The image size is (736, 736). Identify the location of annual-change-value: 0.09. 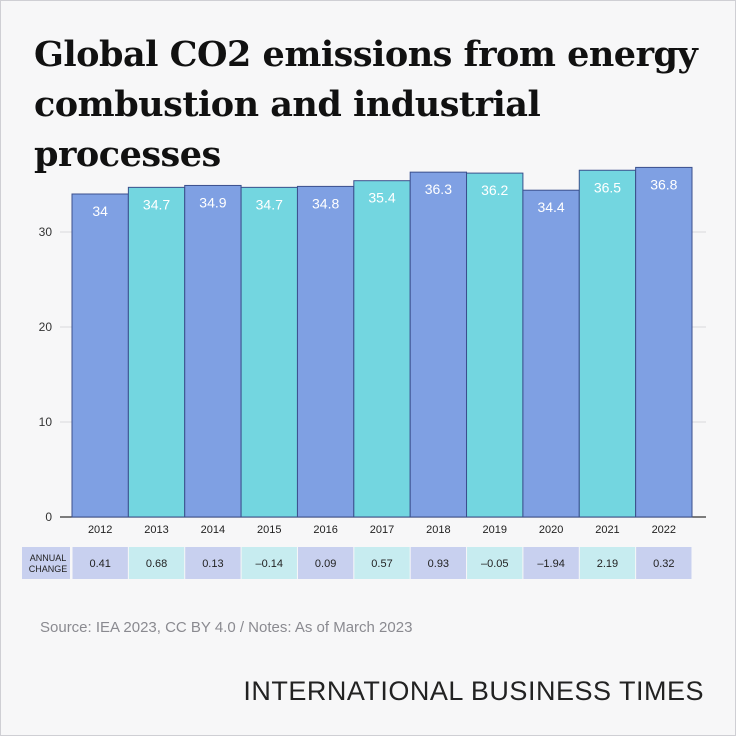
(325, 564).